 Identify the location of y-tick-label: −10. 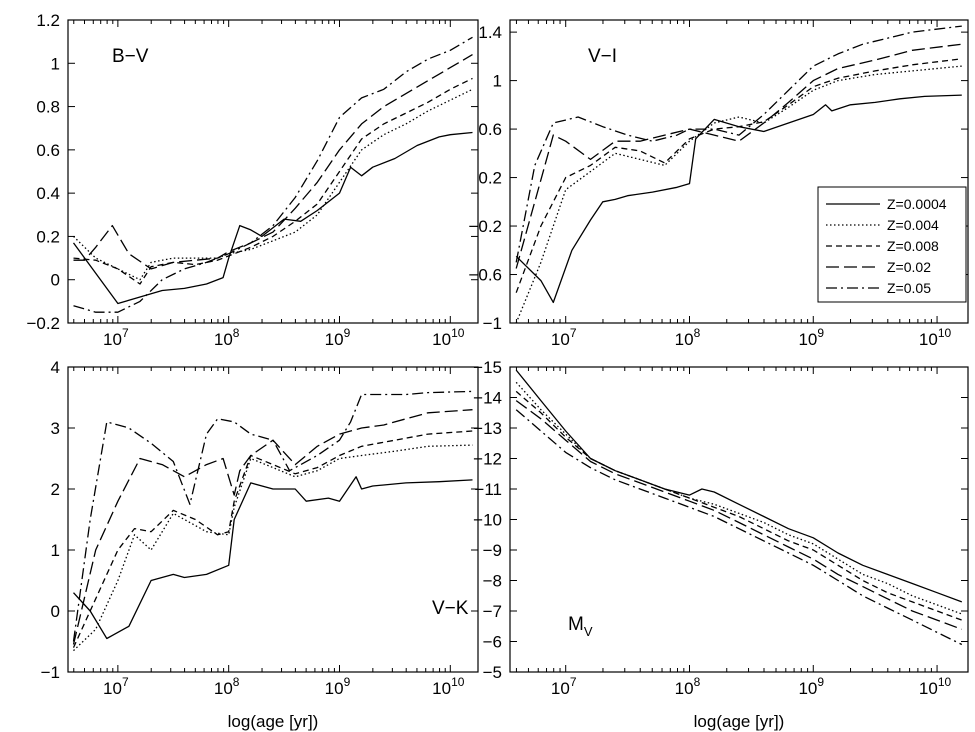
(487, 520).